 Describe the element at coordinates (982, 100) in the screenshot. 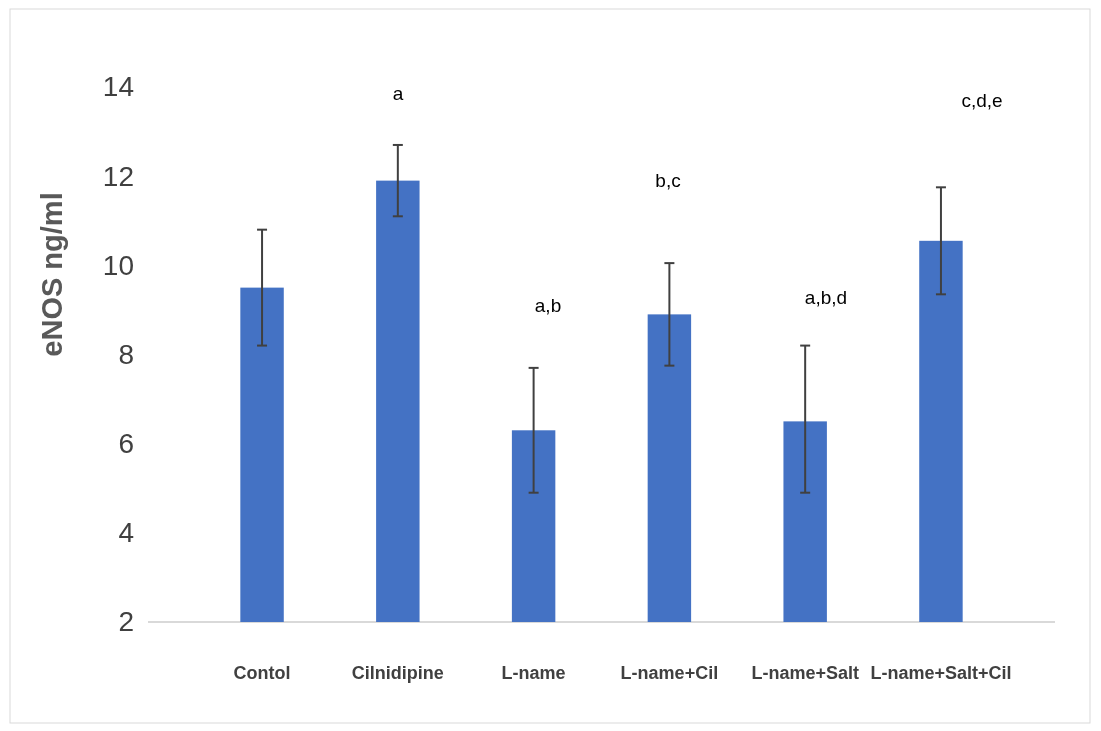

I see `annotation: c,d,e` at that location.